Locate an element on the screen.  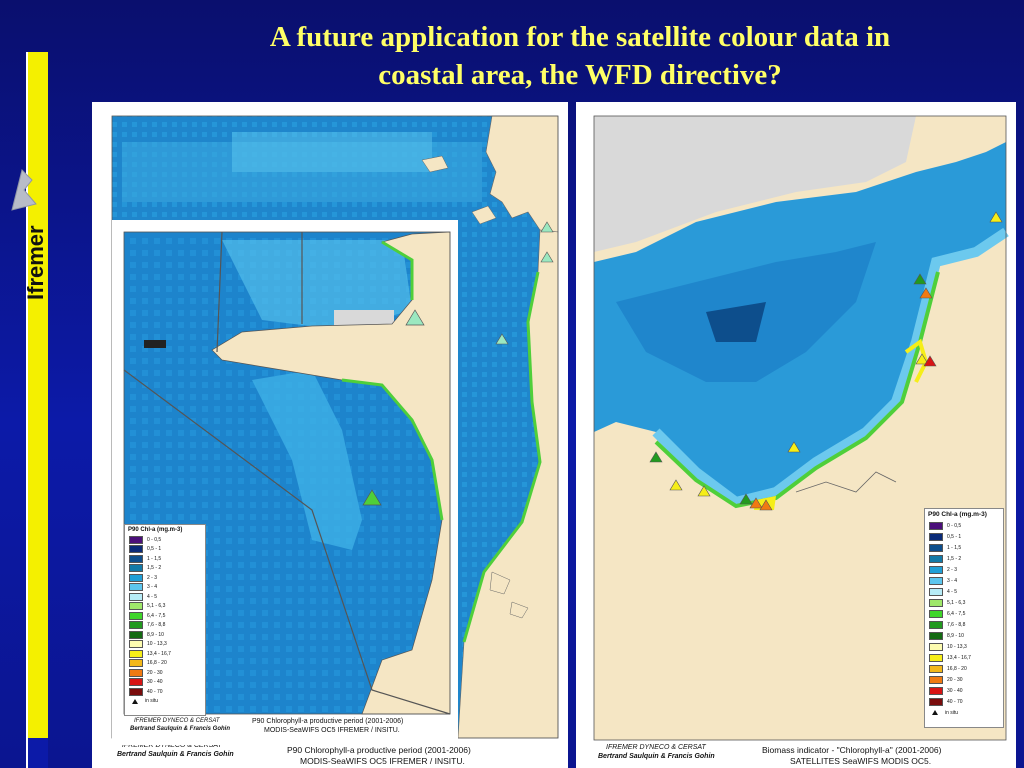
inset-map-credit-2: Bertrand Saulquin & Francis Gohin is located at coordinates (180, 729).